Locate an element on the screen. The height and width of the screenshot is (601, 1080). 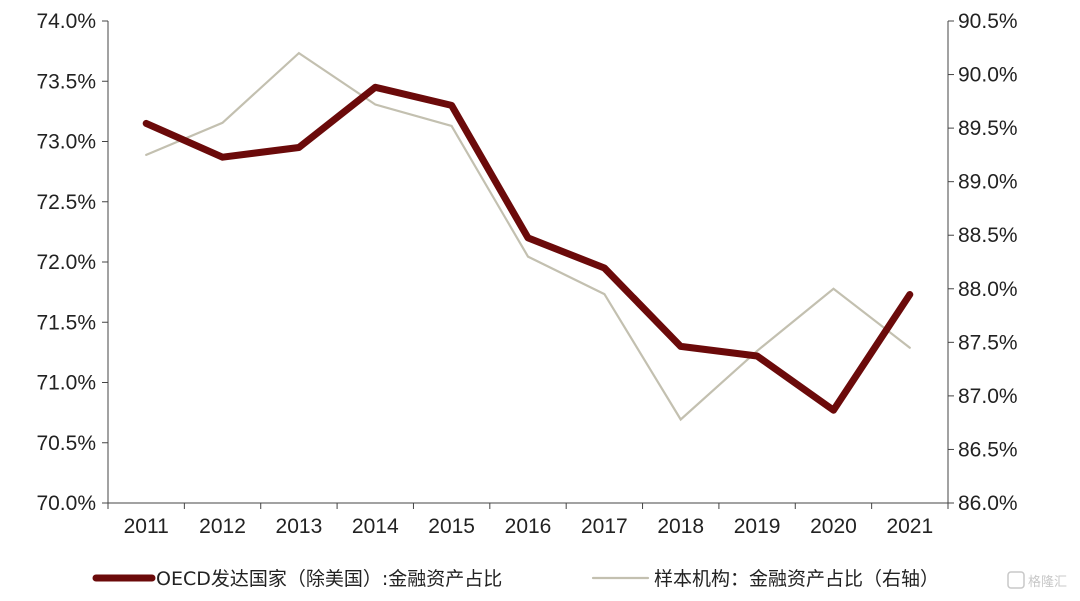
left-tick-label: 73.0% is located at coordinates (66, 142).